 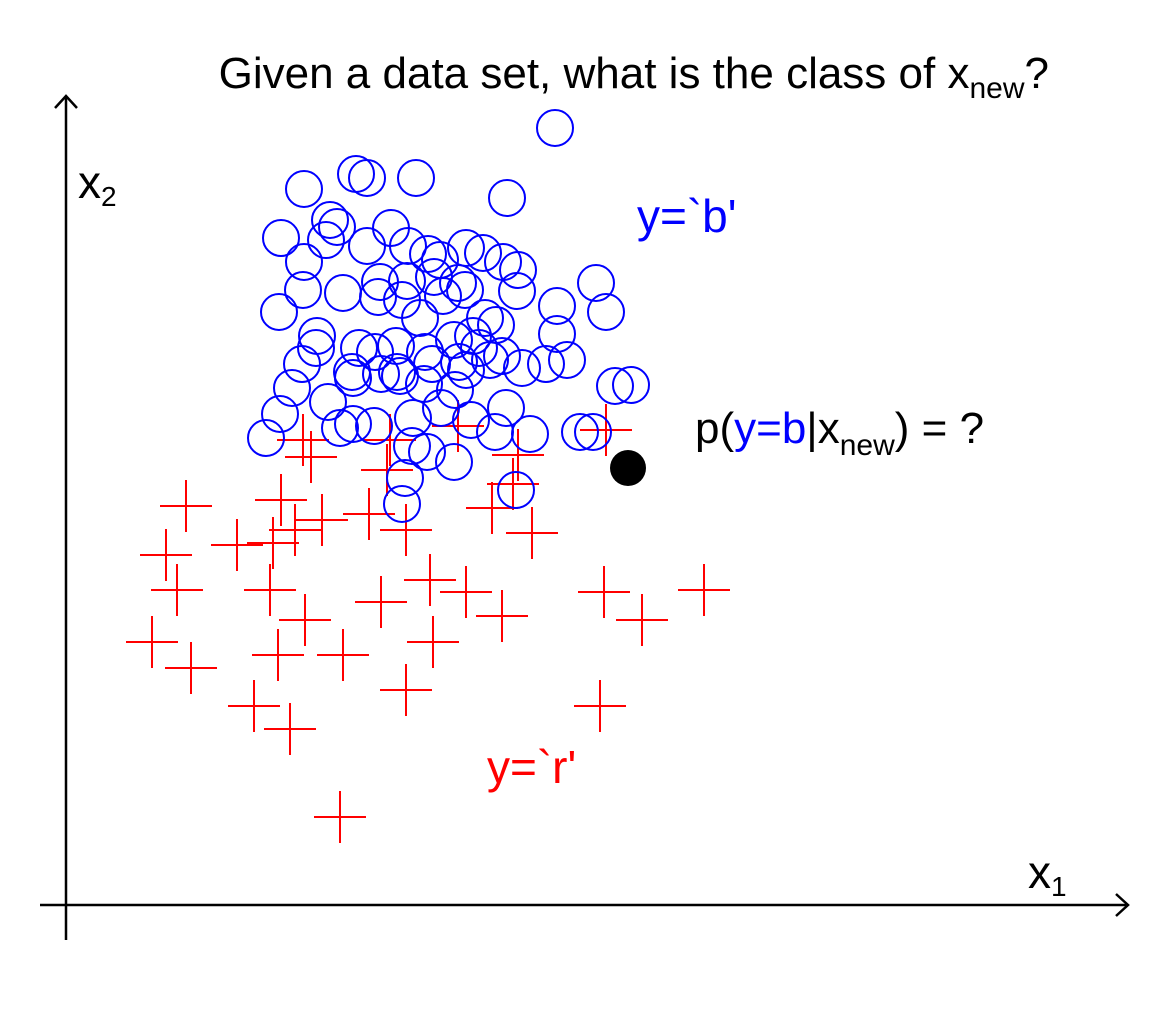 What do you see at coordinates (66, 101) in the screenshot?
I see `y-axis-arrowhead` at bounding box center [66, 101].